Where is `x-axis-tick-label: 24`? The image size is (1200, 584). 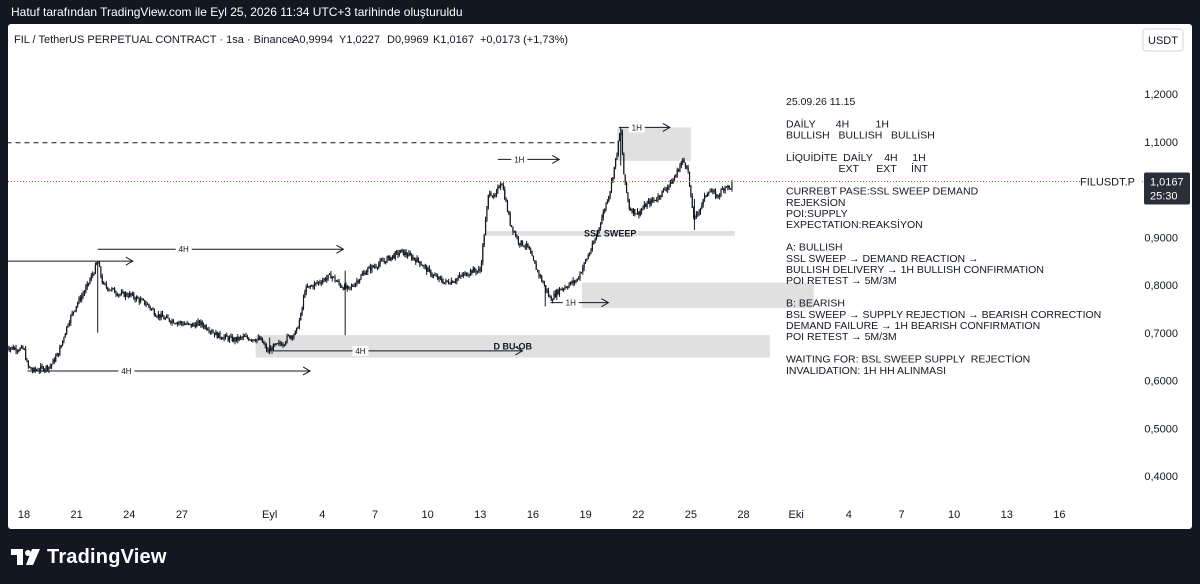 x-axis-tick-label: 24 is located at coordinates (129, 515).